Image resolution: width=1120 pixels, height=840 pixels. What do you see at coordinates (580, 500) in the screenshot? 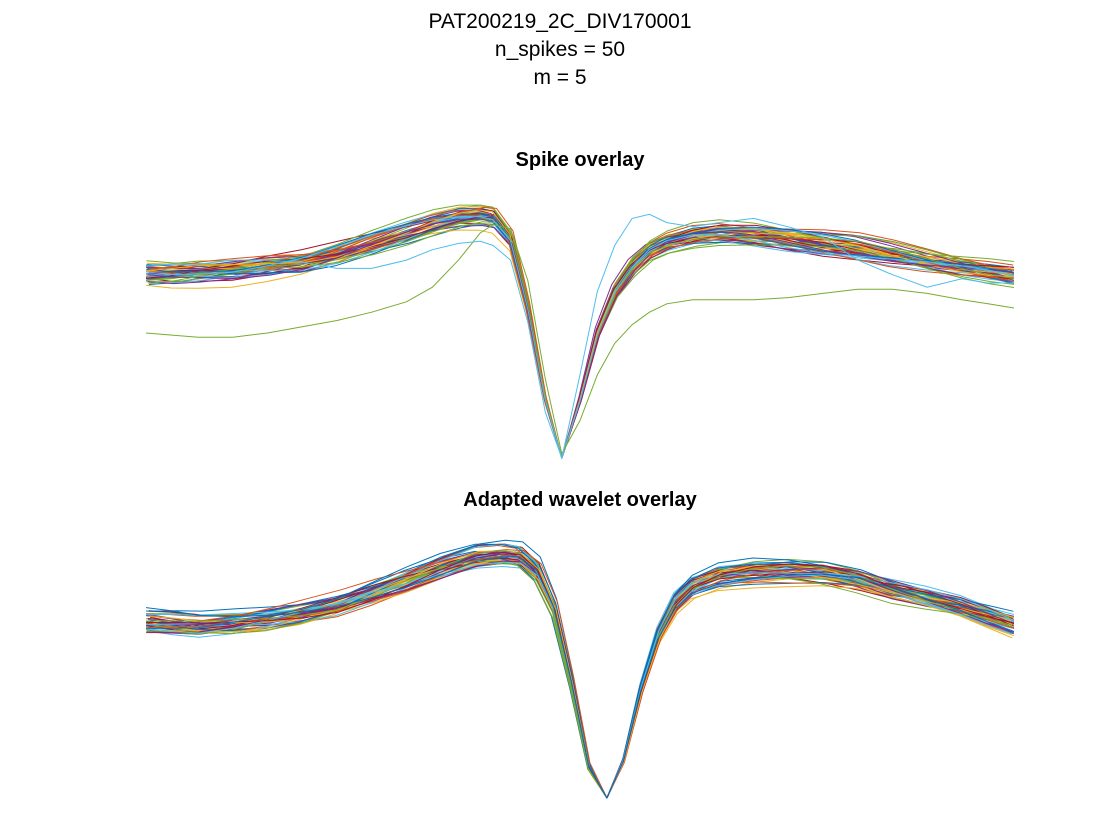
I see `wavelet-overlay-title: Adapted wavelet overlay` at bounding box center [580, 500].